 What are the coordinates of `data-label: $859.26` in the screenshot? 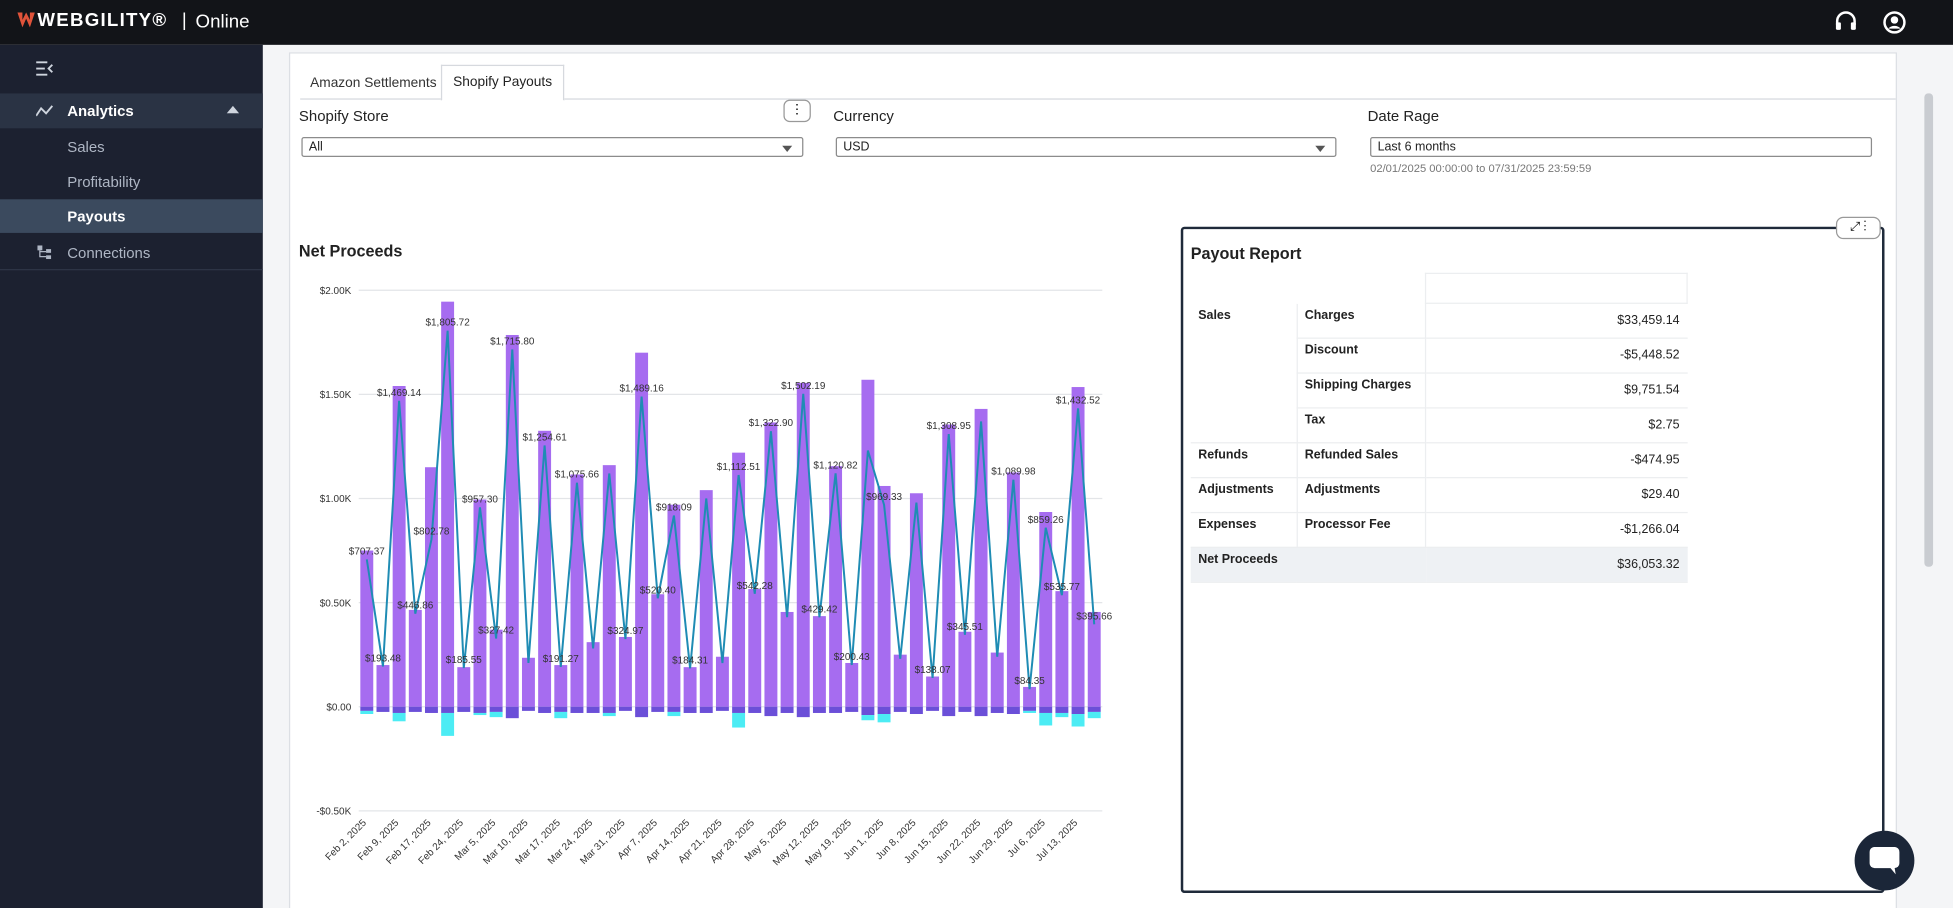 It's located at (1046, 520).